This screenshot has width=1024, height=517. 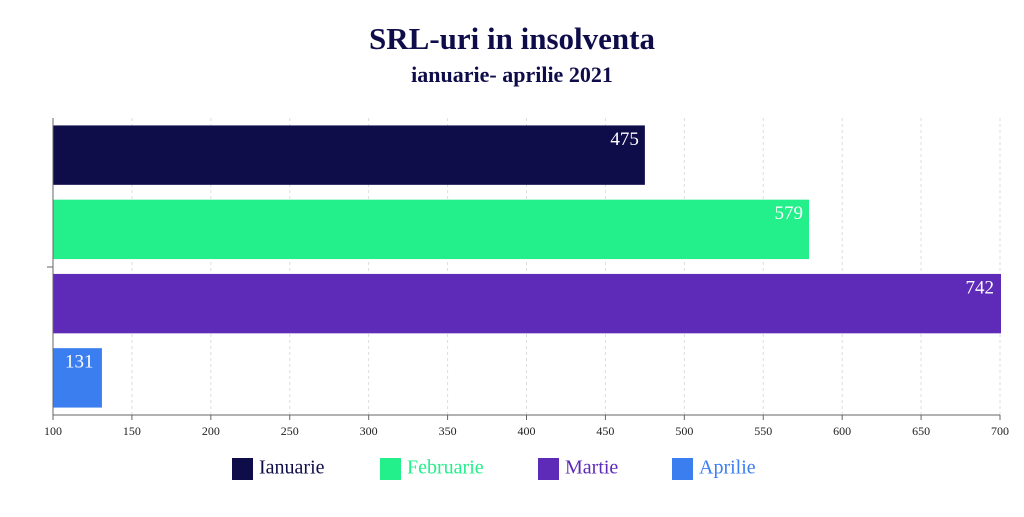 I want to click on x-tick-label: 550, so click(x=763, y=431).